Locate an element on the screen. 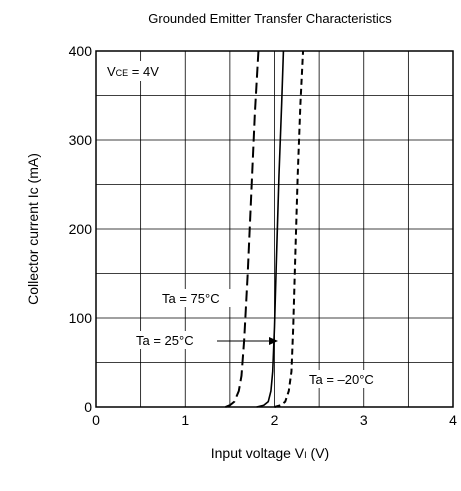 Image resolution: width=461 pixels, height=491 pixels. y-tick-label: 400 is located at coordinates (81, 51).